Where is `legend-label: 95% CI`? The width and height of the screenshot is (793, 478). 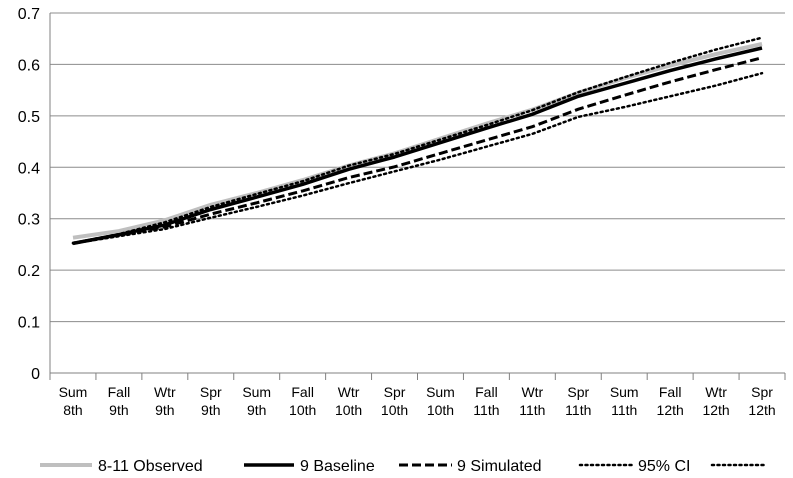 legend-label: 95% CI is located at coordinates (664, 466).